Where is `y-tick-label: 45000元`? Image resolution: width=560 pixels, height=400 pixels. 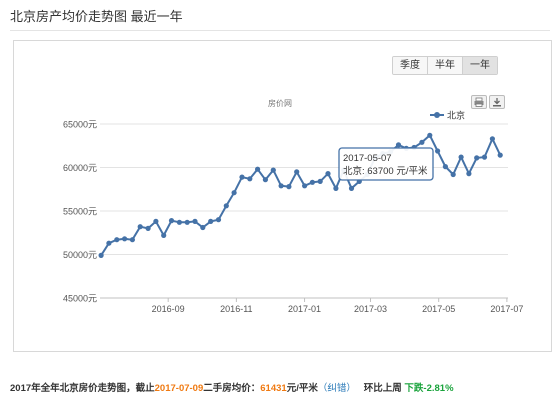
y-tick-label: 45000元 is located at coordinates (80, 299).